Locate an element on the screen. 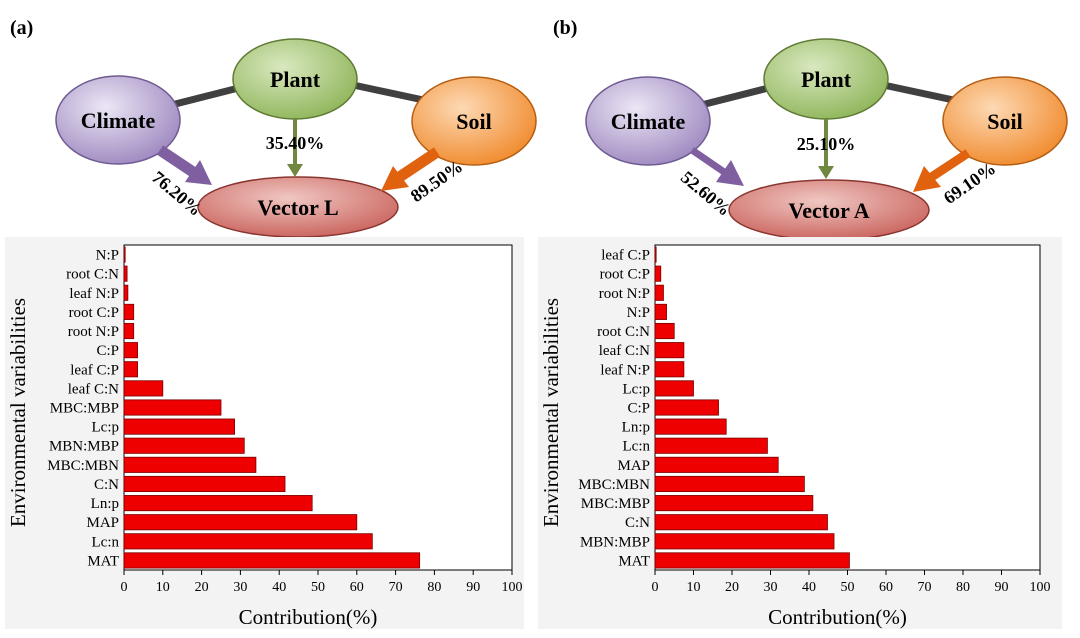 This screenshot has width=1080, height=638. bar-leaf-c-p is located at coordinates (655, 254).